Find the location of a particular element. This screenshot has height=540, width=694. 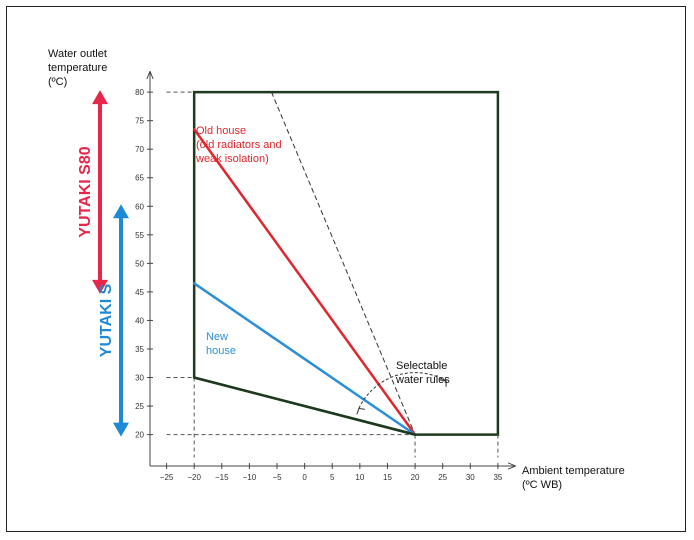

y-tick-label: 65 is located at coordinates (139, 178).